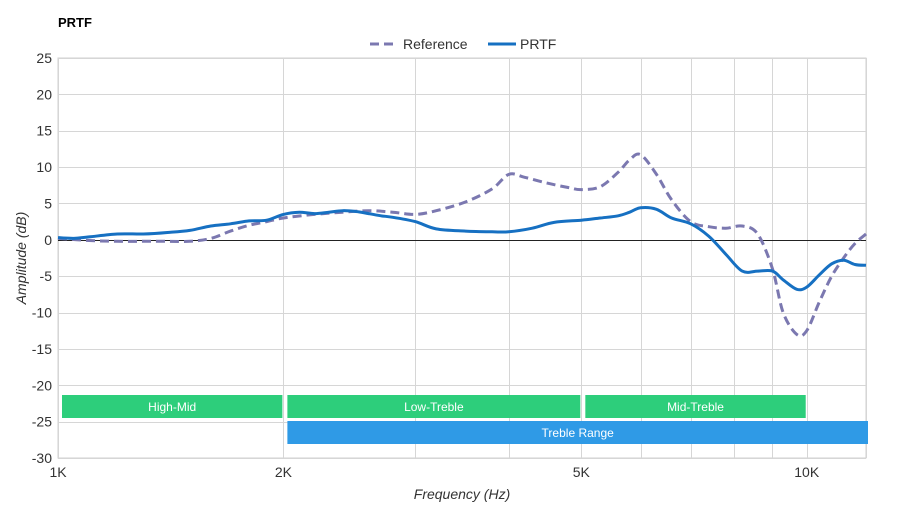 This screenshot has height=520, width=900. What do you see at coordinates (582, 472) in the screenshot?
I see `x-tick-label: 5K` at bounding box center [582, 472].